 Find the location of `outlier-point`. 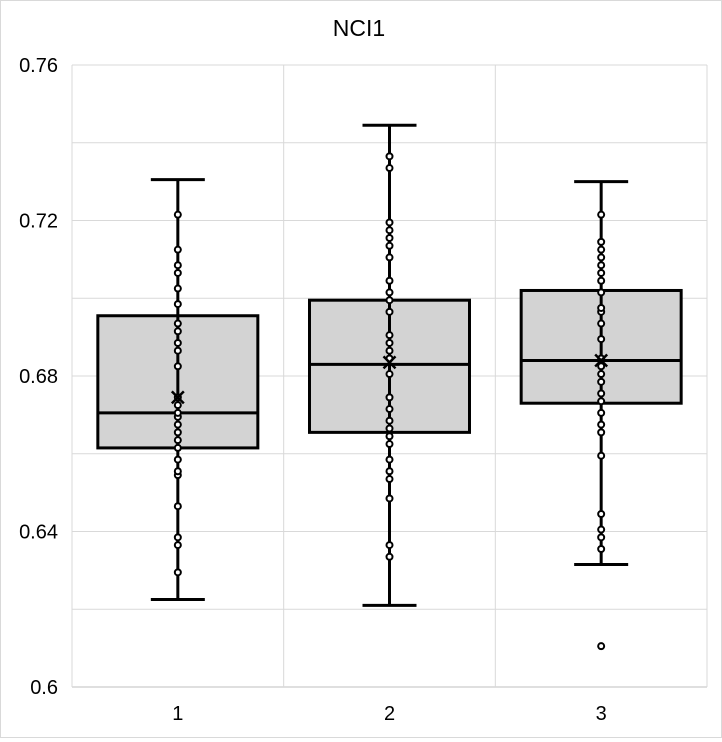

outlier-point is located at coordinates (601, 646).